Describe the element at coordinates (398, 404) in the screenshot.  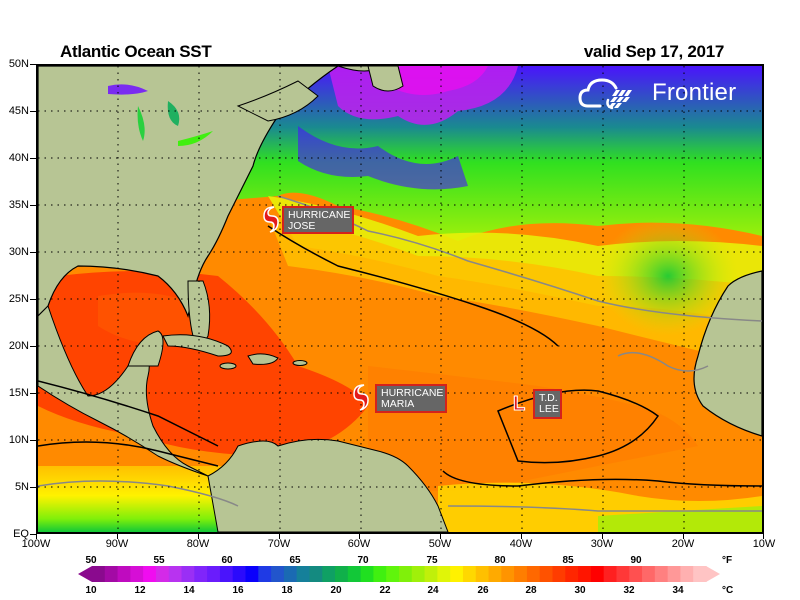
I see `storm-name: MARIA` at that location.